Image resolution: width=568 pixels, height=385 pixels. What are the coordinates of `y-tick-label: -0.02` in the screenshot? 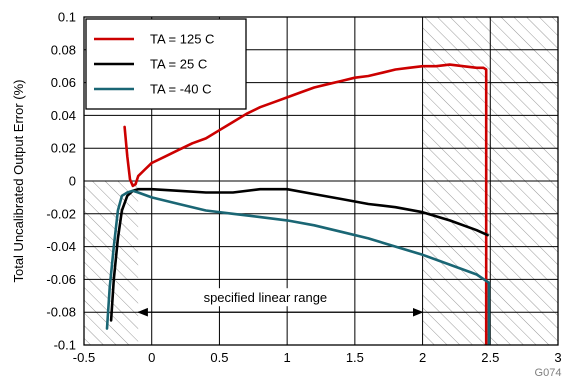 It's located at (61, 213).